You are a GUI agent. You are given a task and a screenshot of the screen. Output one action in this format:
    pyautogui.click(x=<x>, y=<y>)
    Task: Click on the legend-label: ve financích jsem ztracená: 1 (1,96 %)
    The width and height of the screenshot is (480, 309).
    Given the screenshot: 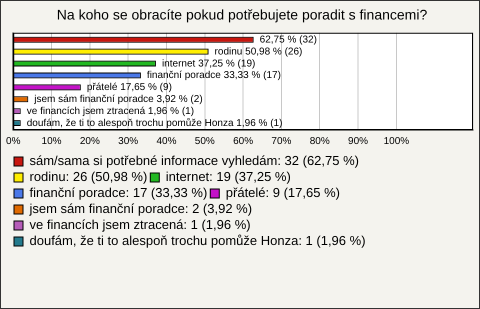 What is the action you would take?
    pyautogui.click(x=140, y=224)
    